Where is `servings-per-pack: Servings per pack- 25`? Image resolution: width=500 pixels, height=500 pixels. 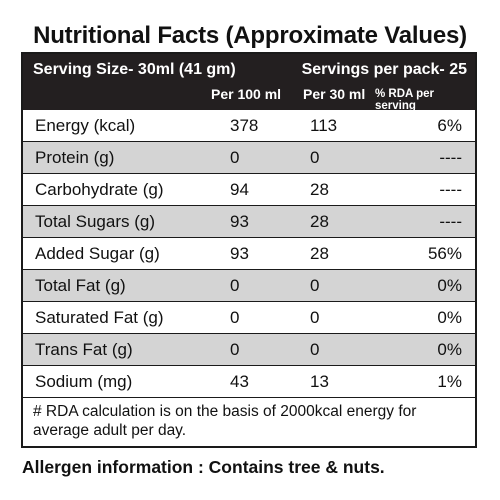
servings-per-pack: Servings per pack- 25 is located at coordinates (384, 69).